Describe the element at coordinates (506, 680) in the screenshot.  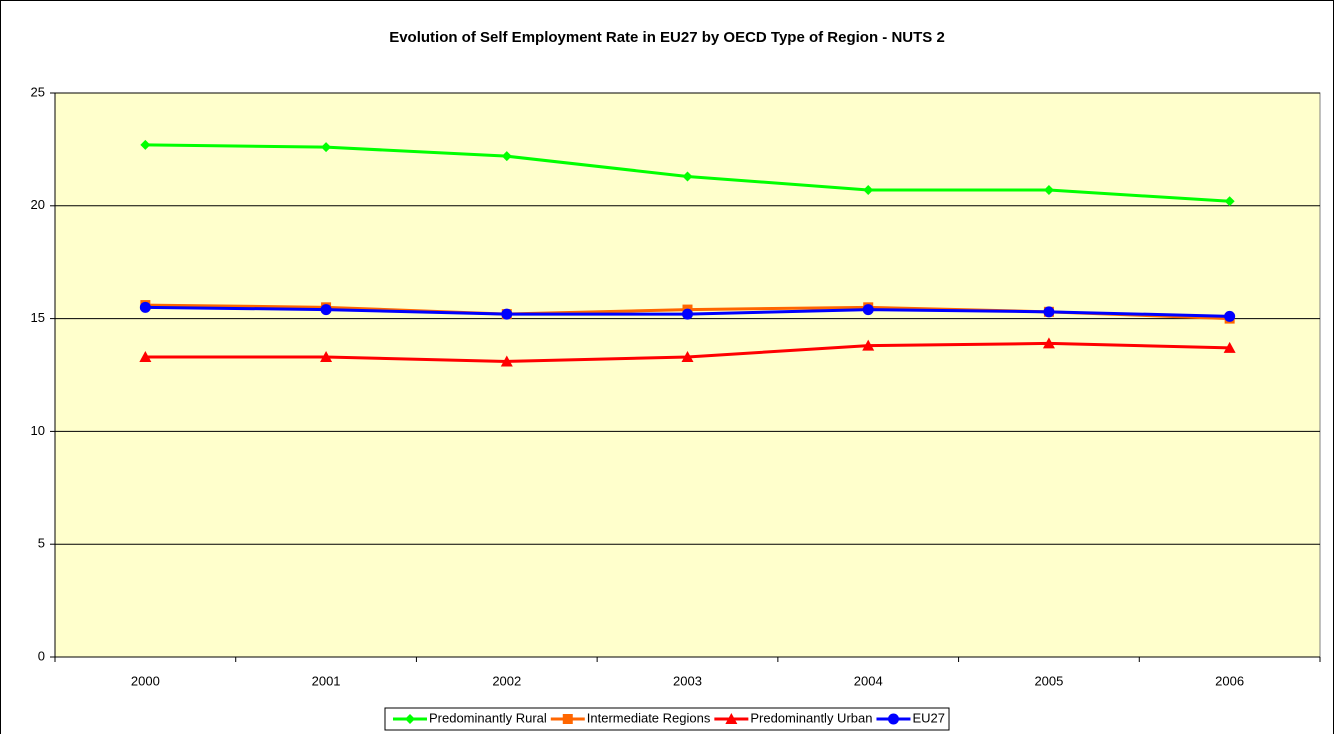
I see `x-tick-label: 2002` at that location.